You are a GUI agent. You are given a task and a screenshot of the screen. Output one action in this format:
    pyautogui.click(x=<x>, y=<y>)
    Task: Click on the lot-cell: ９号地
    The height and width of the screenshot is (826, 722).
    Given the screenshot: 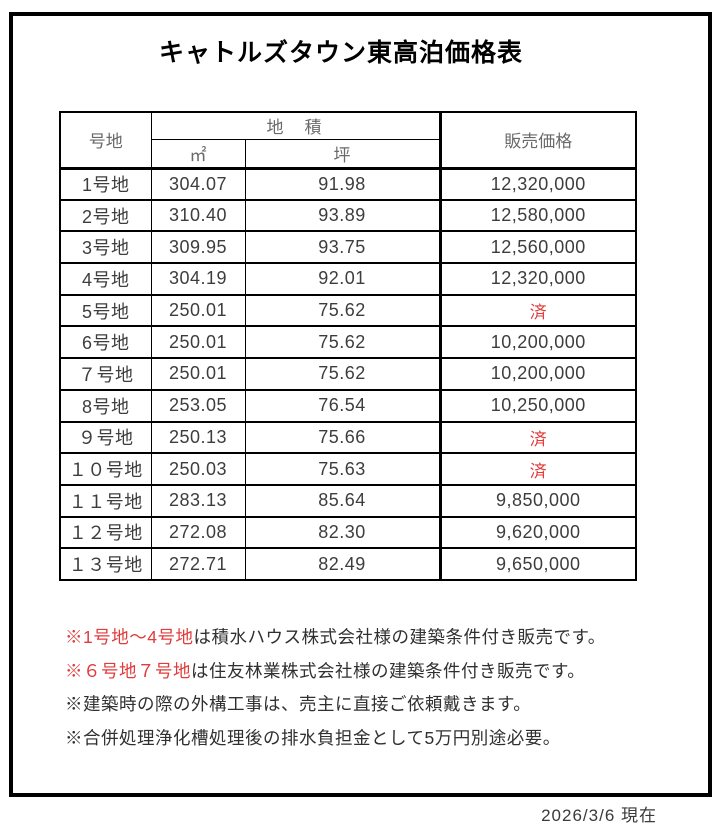 What is the action you would take?
    pyautogui.click(x=105, y=437)
    